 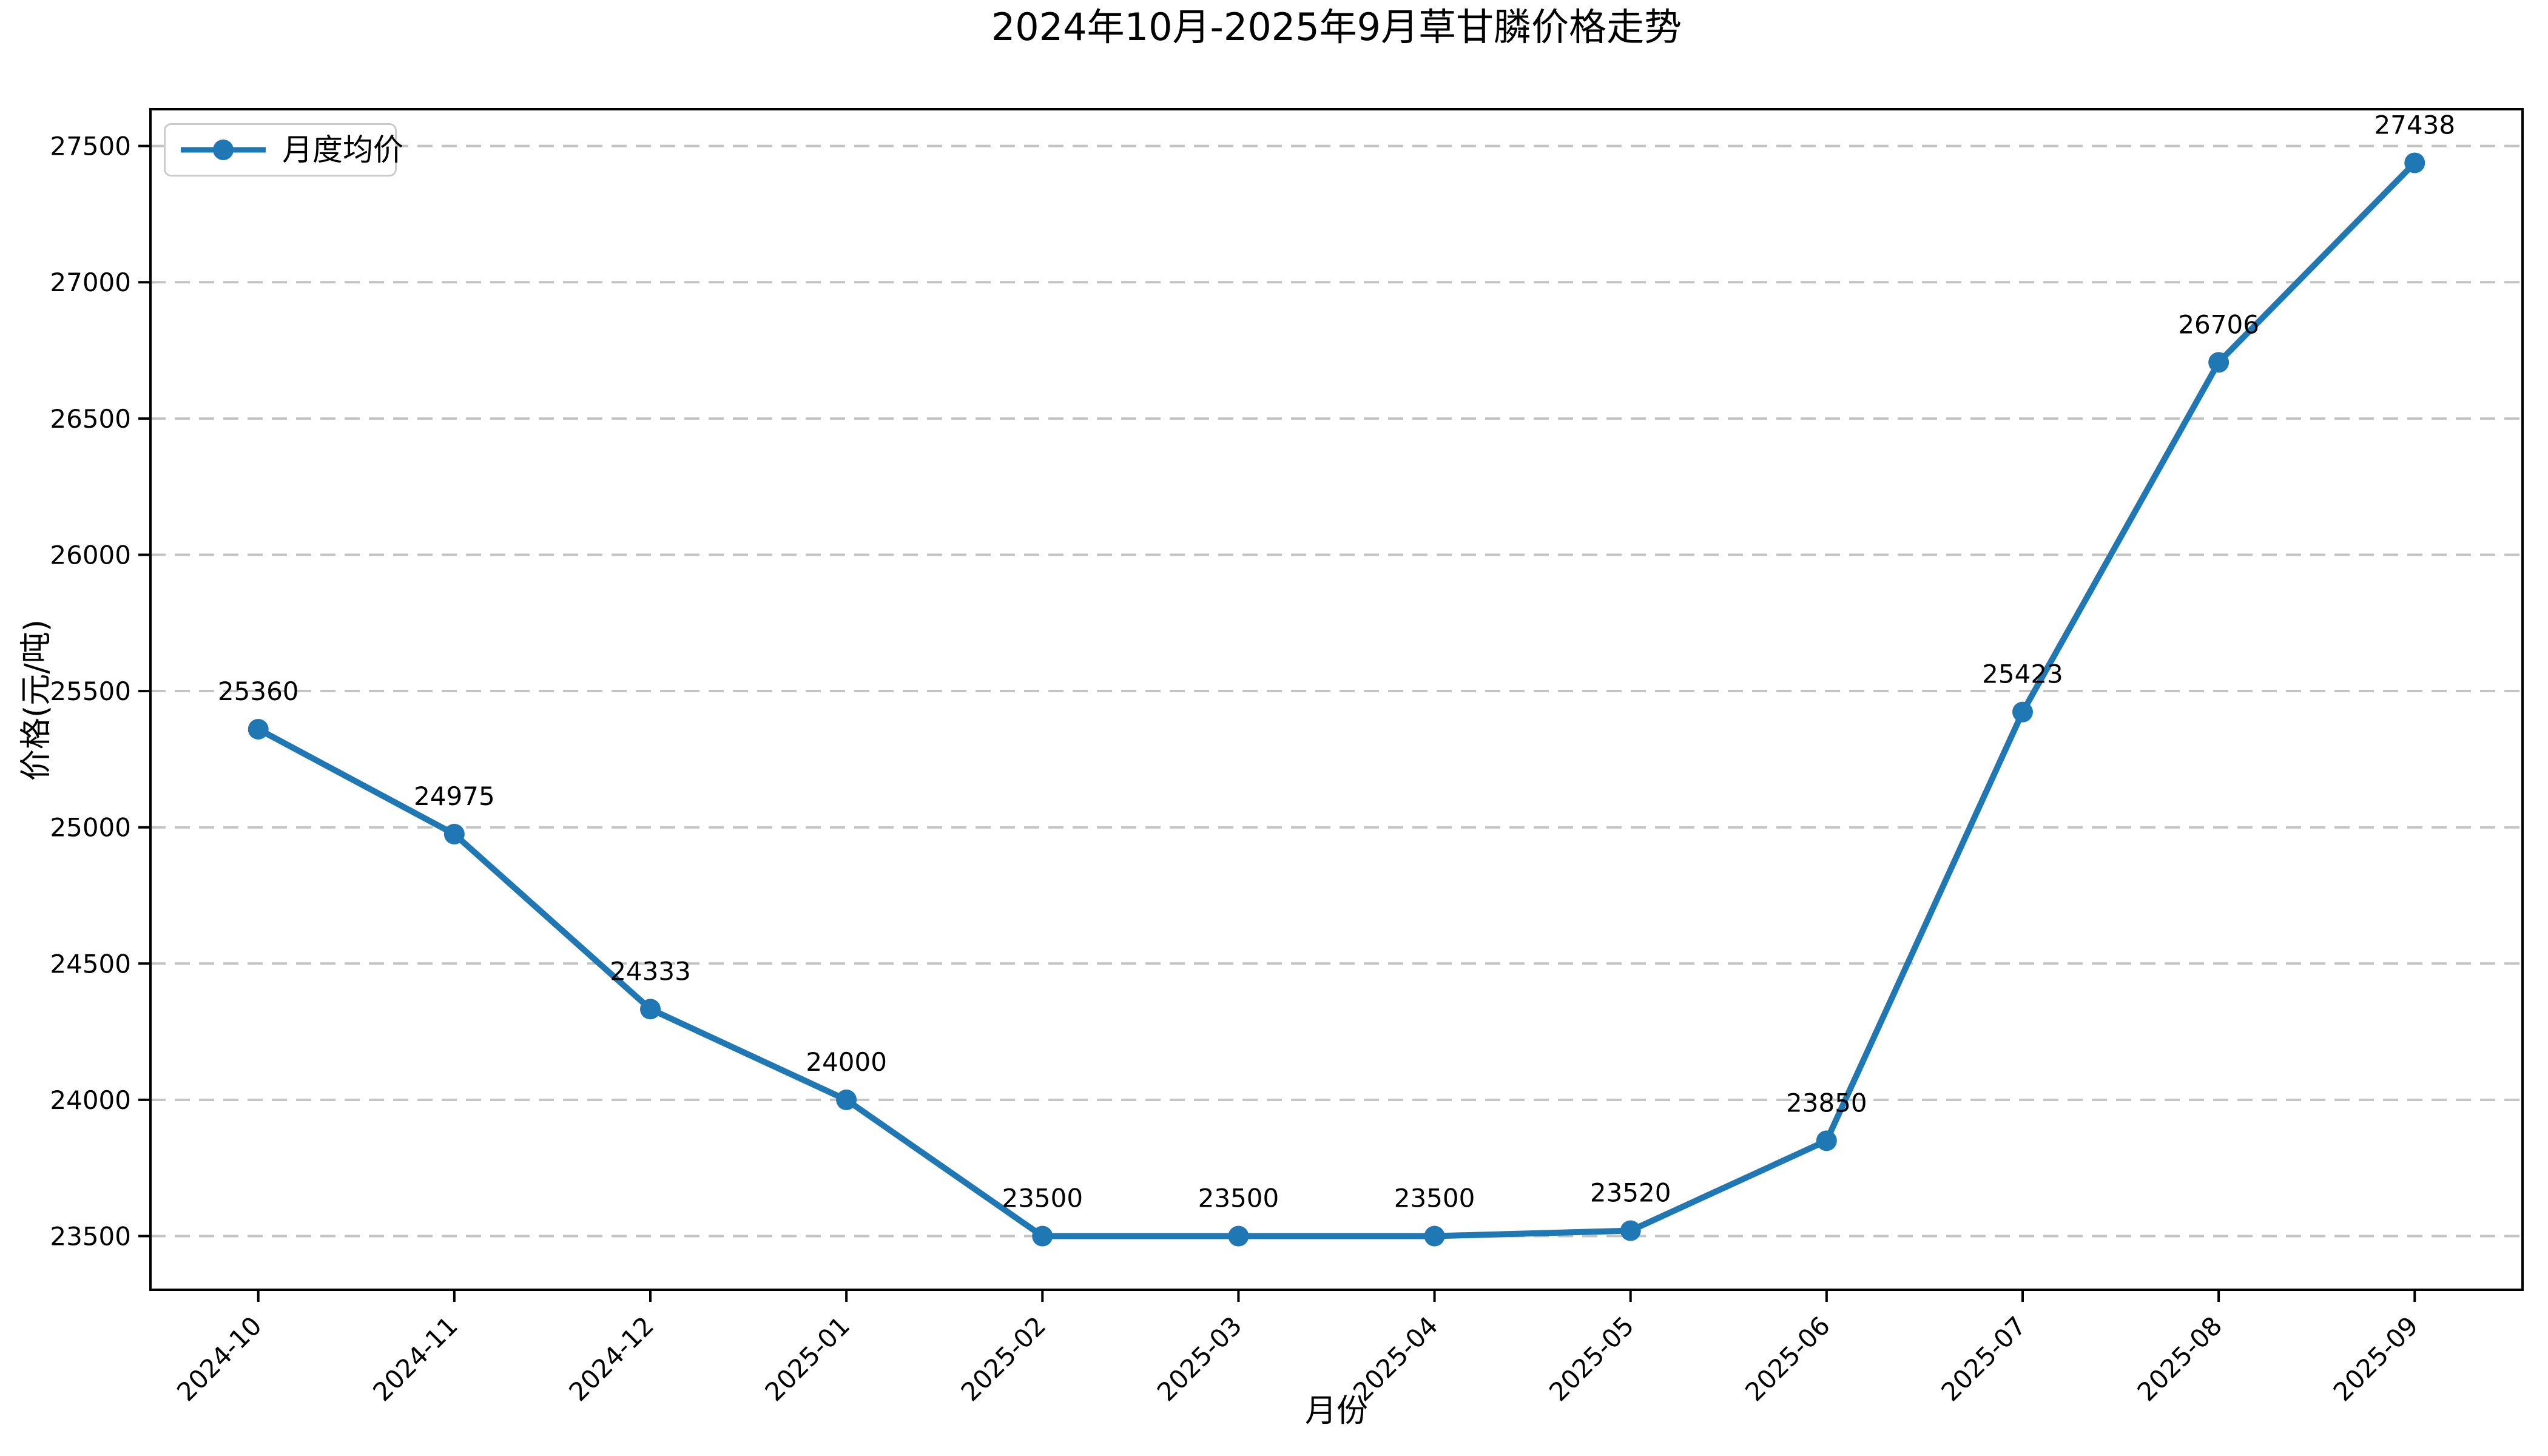 I want to click on y-tick-label: 23500, so click(x=90, y=1237).